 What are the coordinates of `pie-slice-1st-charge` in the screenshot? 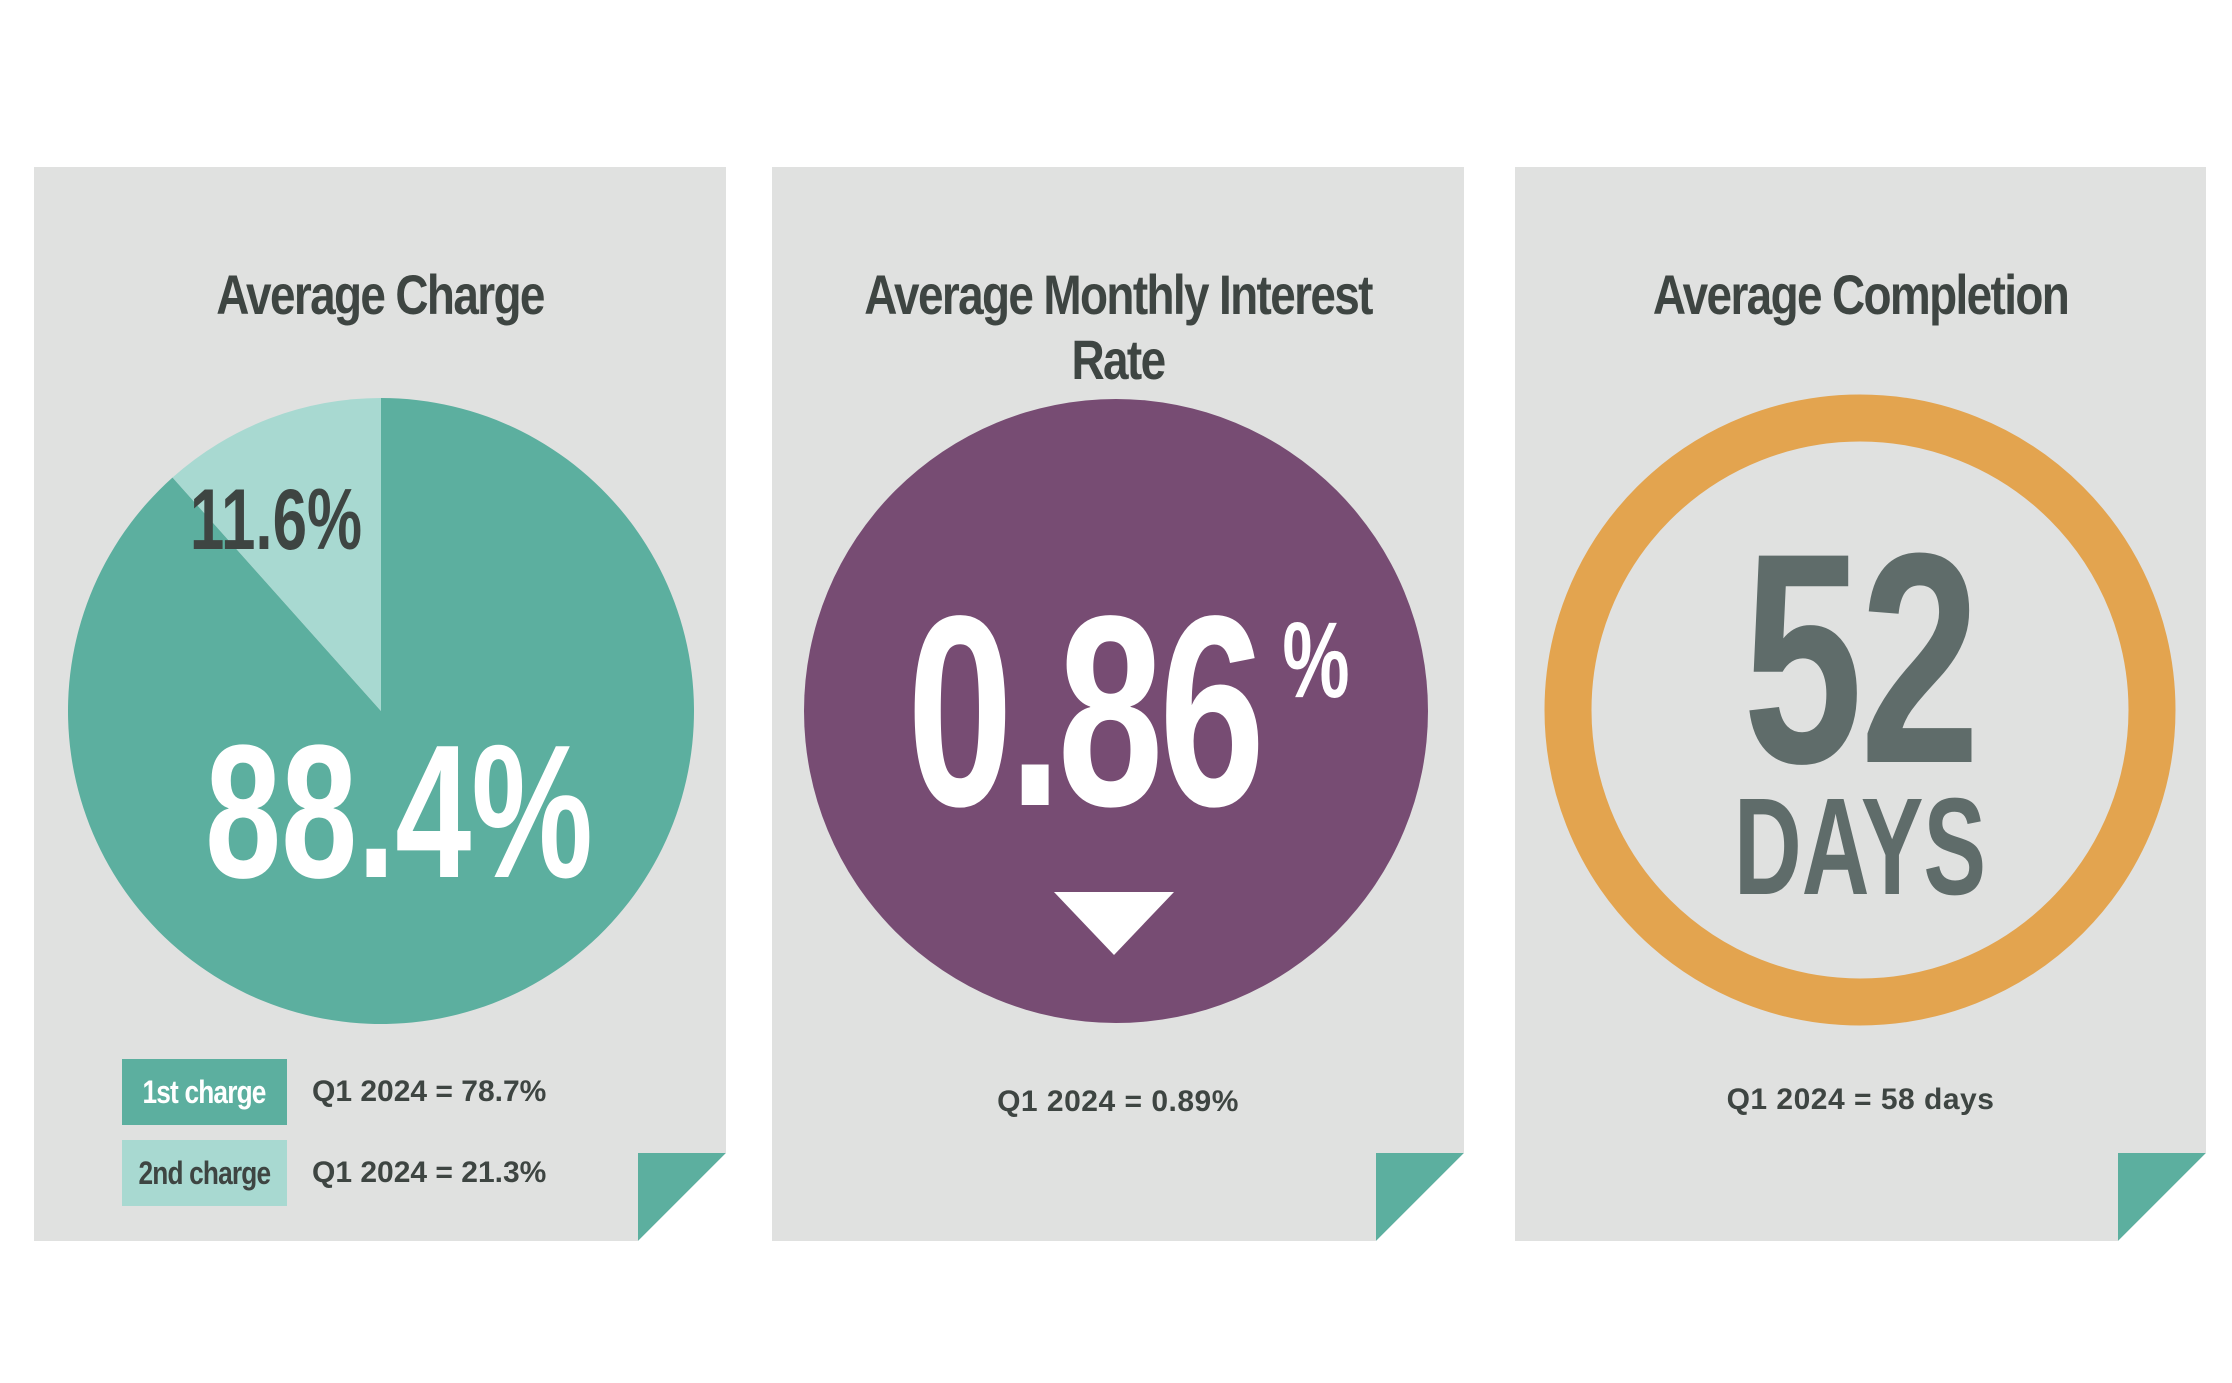 It's located at (380, 711).